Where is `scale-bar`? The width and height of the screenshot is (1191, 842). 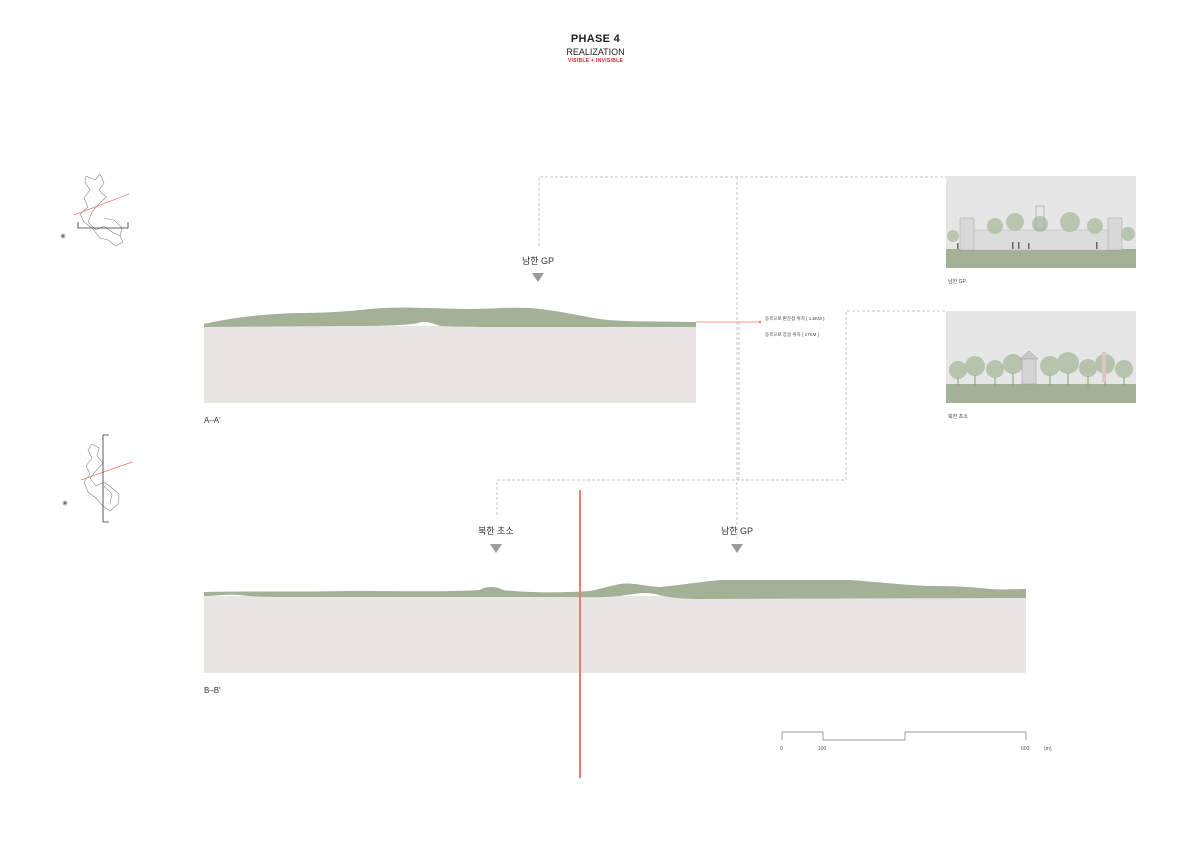 scale-bar is located at coordinates (904, 736).